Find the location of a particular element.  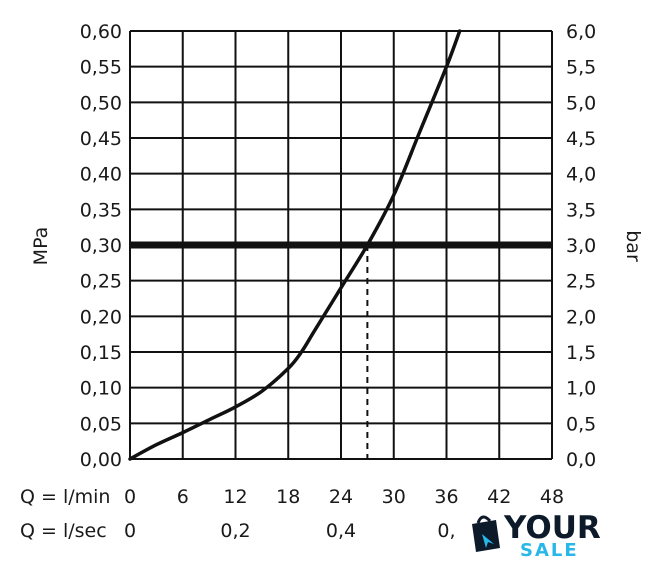

left-tick-label: 0,55 is located at coordinates (101, 68).